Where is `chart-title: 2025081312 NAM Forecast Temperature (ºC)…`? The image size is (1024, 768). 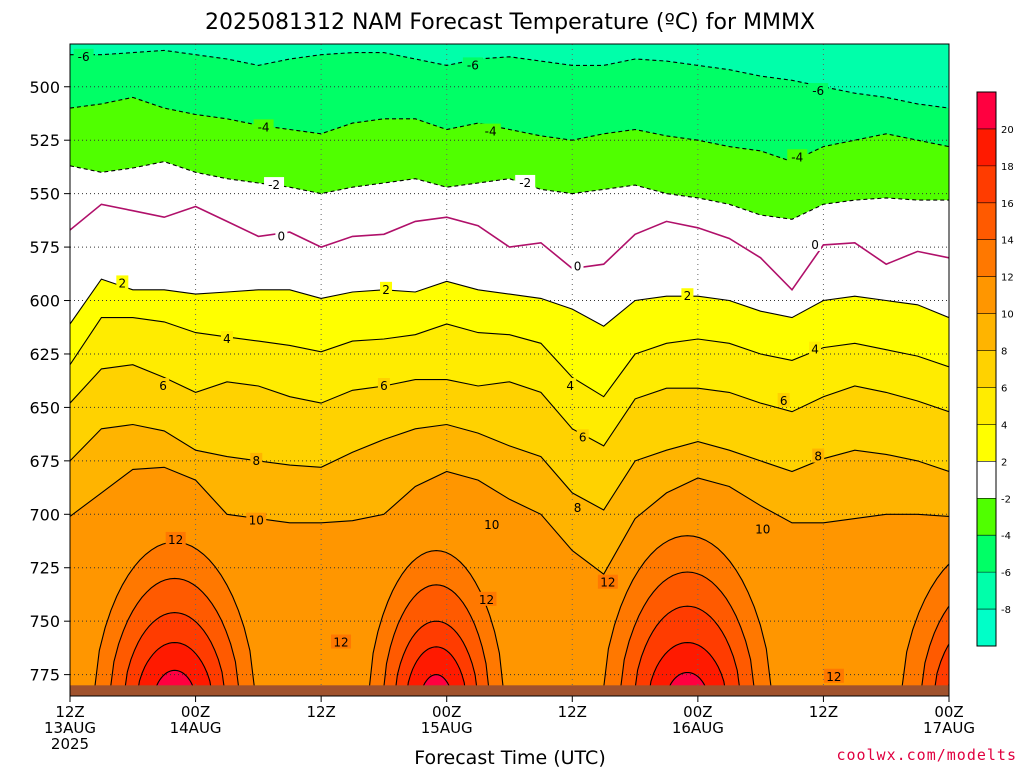
chart-title: 2025081312 NAM Forecast Temperature (ºC)… is located at coordinates (510, 22).